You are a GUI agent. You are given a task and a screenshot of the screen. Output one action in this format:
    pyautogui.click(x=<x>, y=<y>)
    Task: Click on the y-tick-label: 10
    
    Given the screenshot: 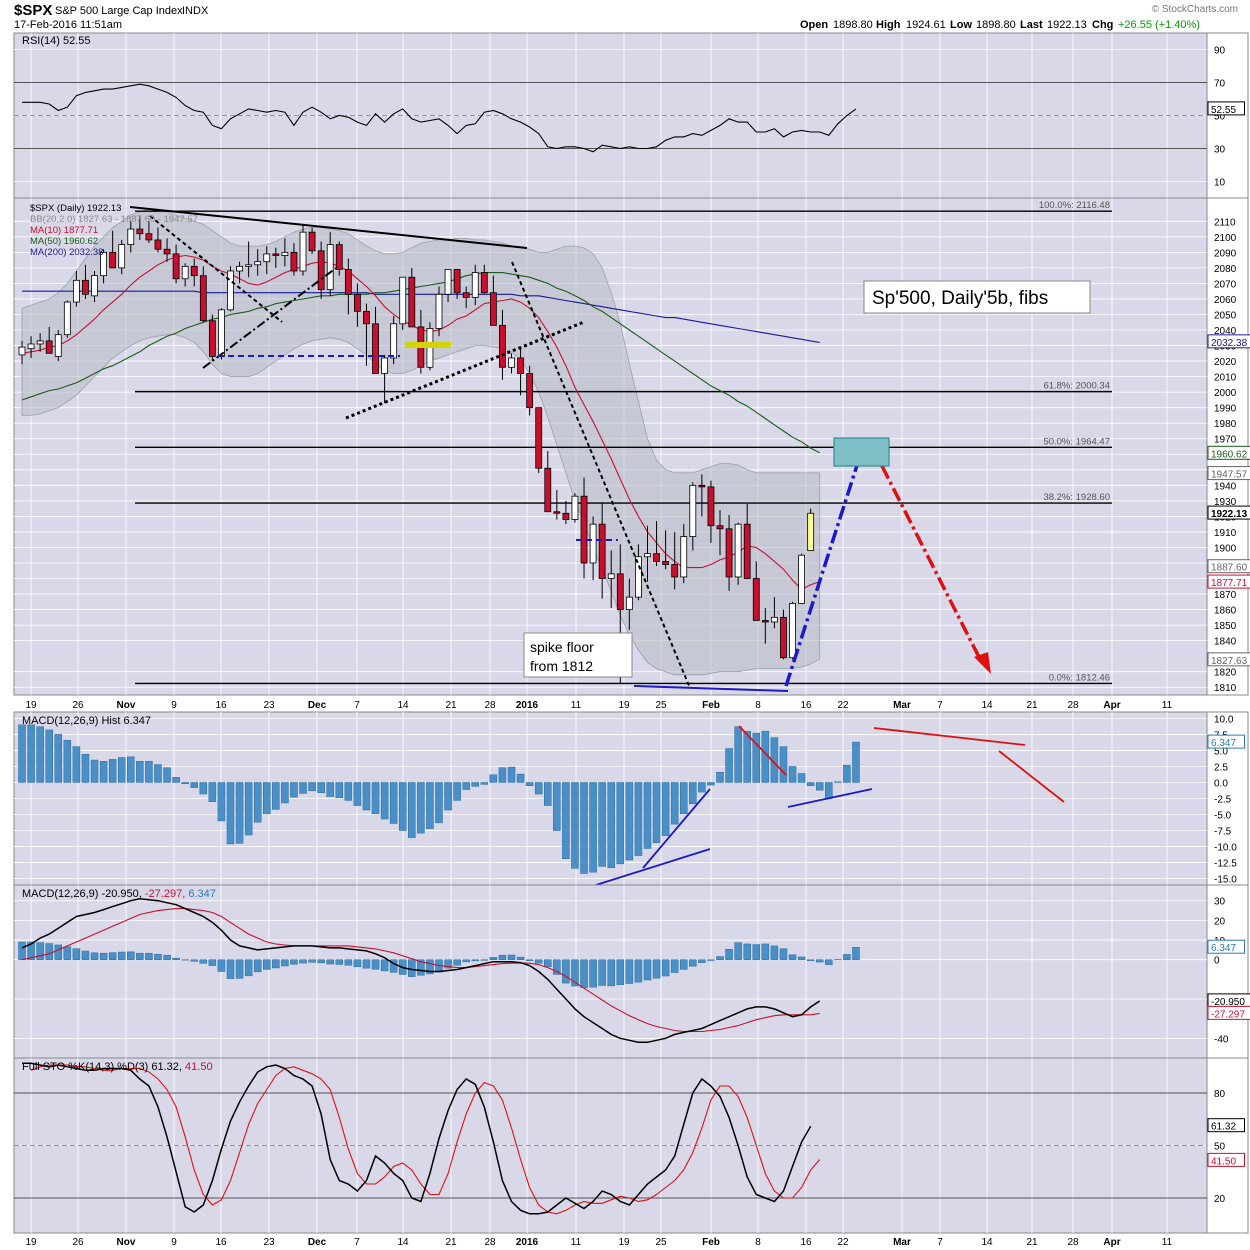 What is the action you would take?
    pyautogui.click(x=1220, y=183)
    